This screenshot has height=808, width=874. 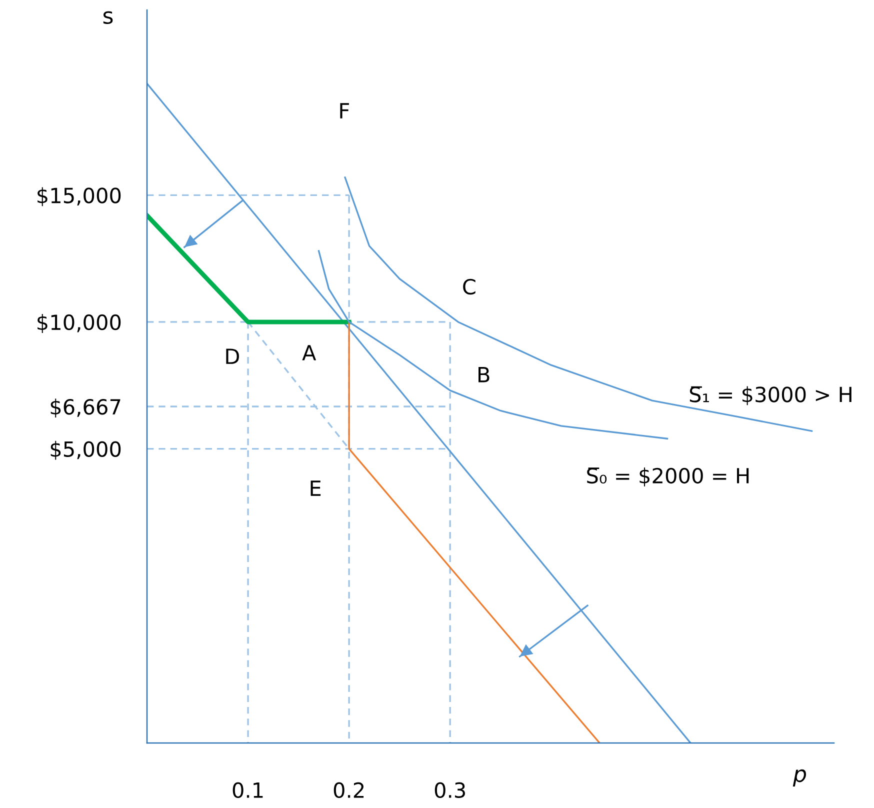 I want to click on y-tick-label: $5,000, so click(x=85, y=450).